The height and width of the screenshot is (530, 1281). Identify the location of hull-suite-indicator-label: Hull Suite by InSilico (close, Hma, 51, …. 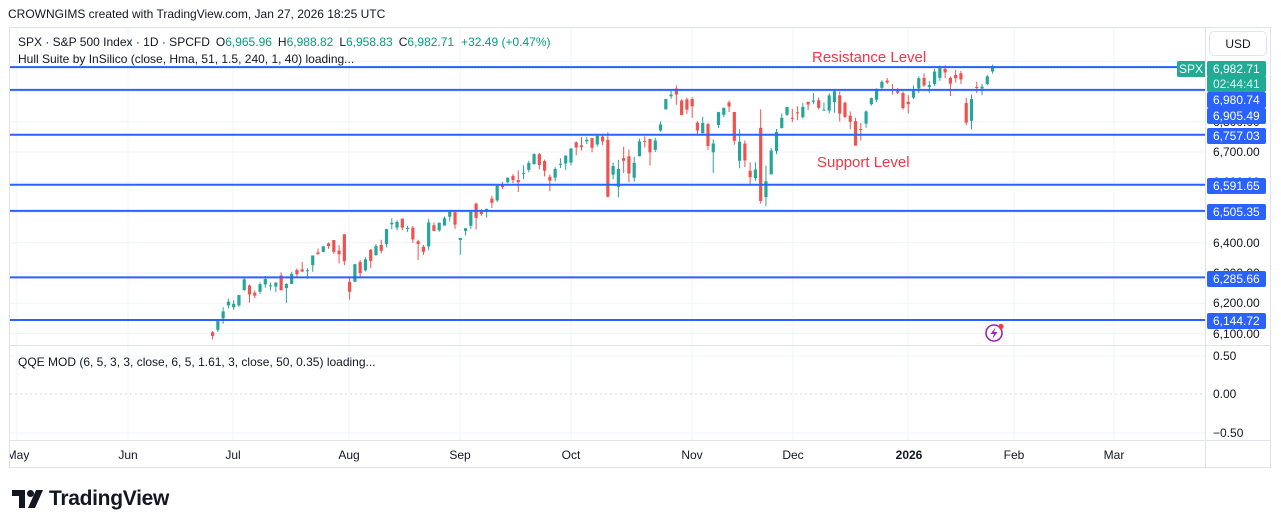
(186, 59).